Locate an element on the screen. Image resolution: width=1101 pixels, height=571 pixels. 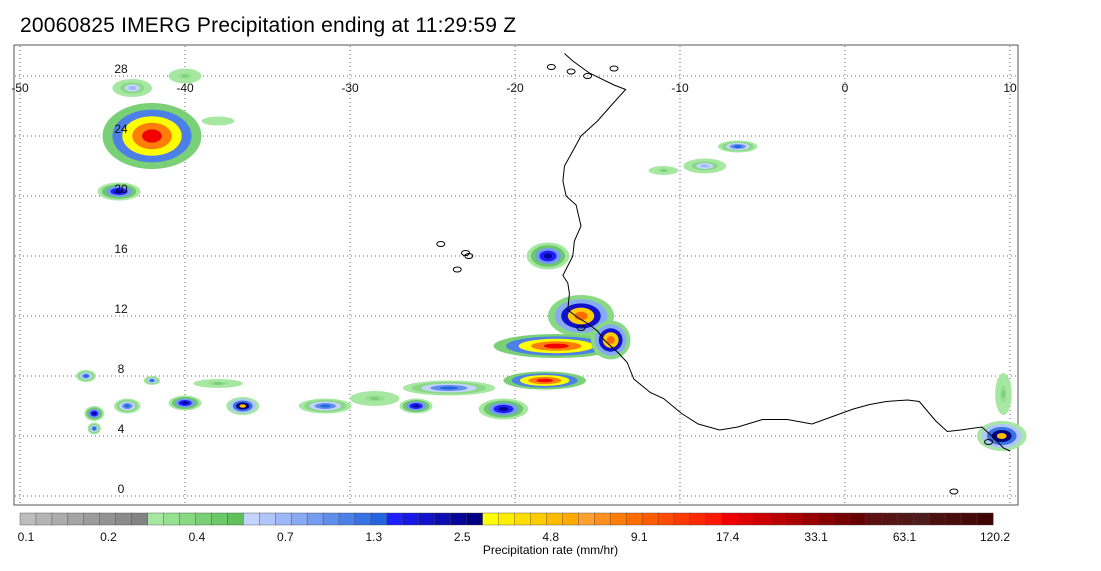
colorbar-tick-label: 0.2 is located at coordinates (108, 537).